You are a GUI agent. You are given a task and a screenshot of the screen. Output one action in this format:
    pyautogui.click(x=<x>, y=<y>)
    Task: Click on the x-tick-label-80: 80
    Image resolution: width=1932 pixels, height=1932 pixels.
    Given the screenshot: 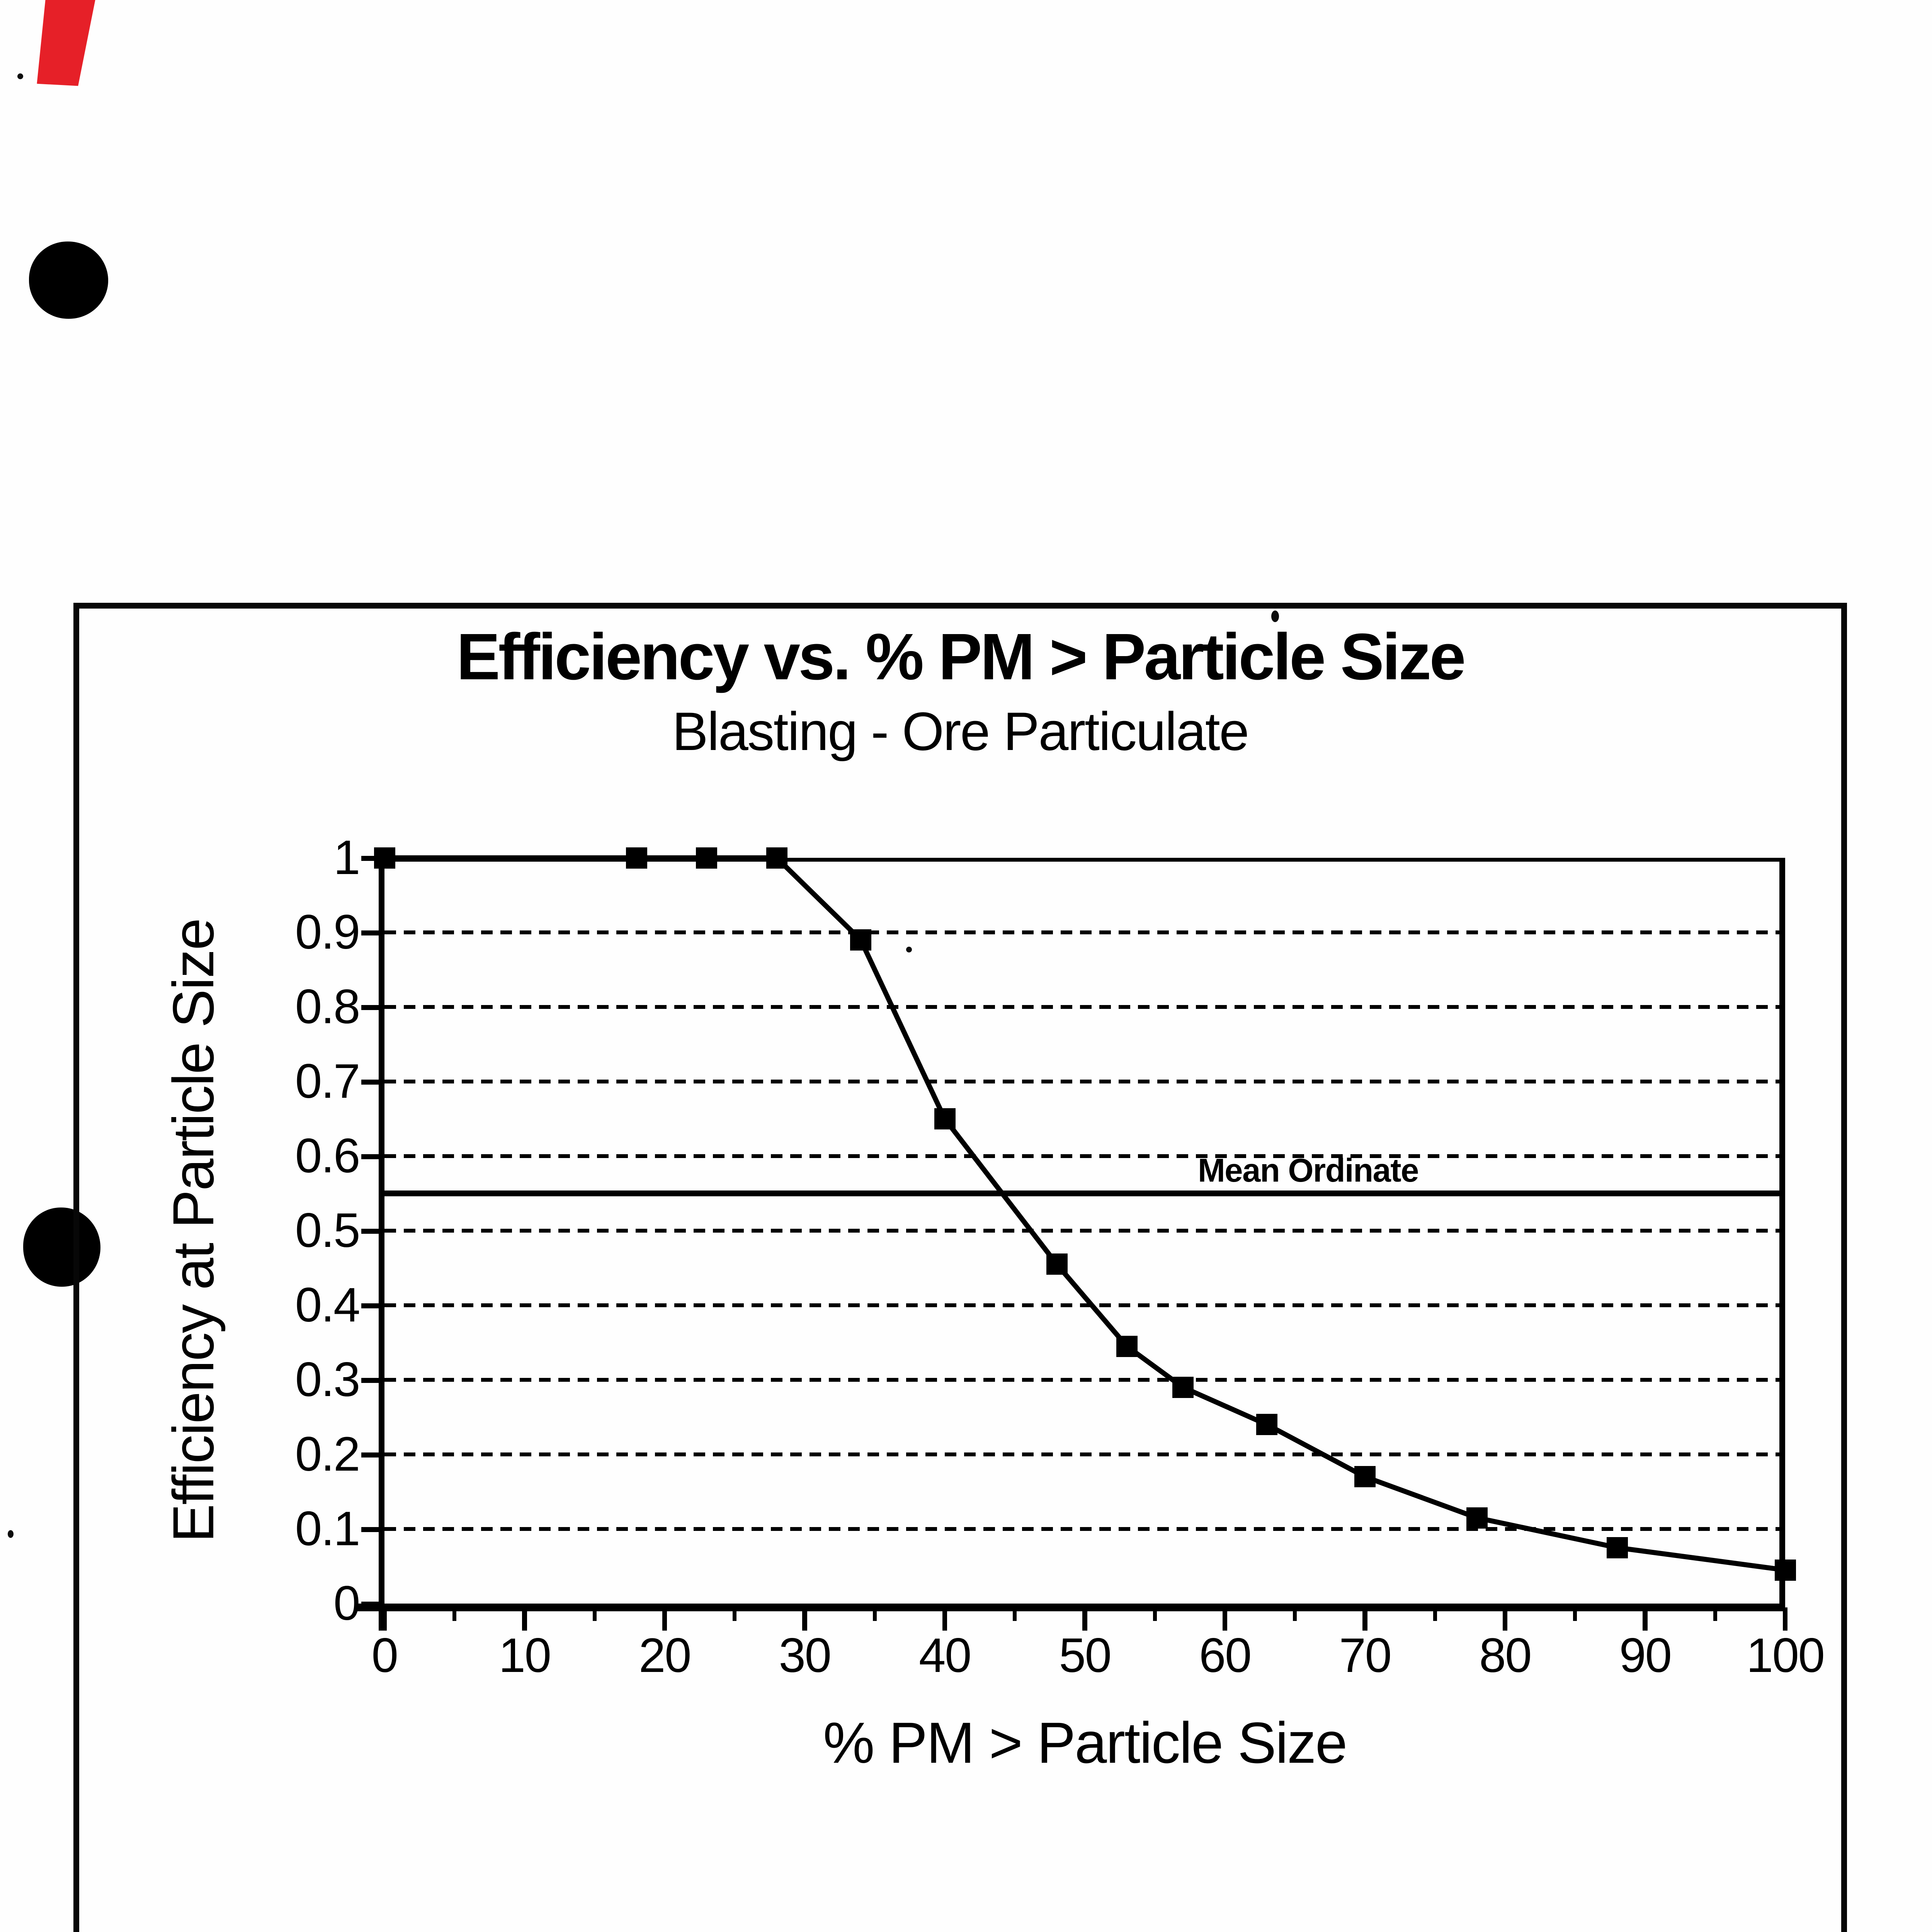 What is the action you would take?
    pyautogui.click(x=1505, y=1656)
    